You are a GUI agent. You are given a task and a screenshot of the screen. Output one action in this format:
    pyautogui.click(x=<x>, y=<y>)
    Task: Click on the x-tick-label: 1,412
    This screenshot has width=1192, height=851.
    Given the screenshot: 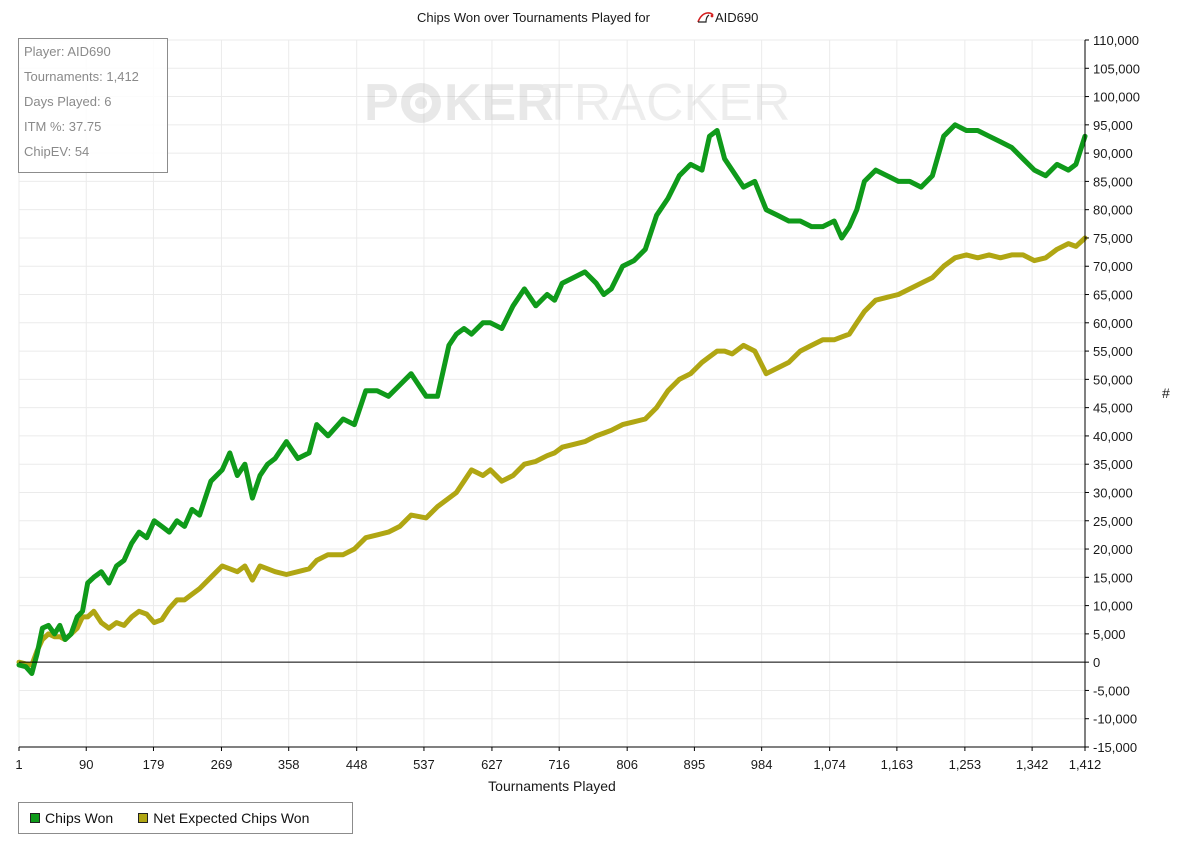 What is the action you would take?
    pyautogui.click(x=1085, y=764)
    